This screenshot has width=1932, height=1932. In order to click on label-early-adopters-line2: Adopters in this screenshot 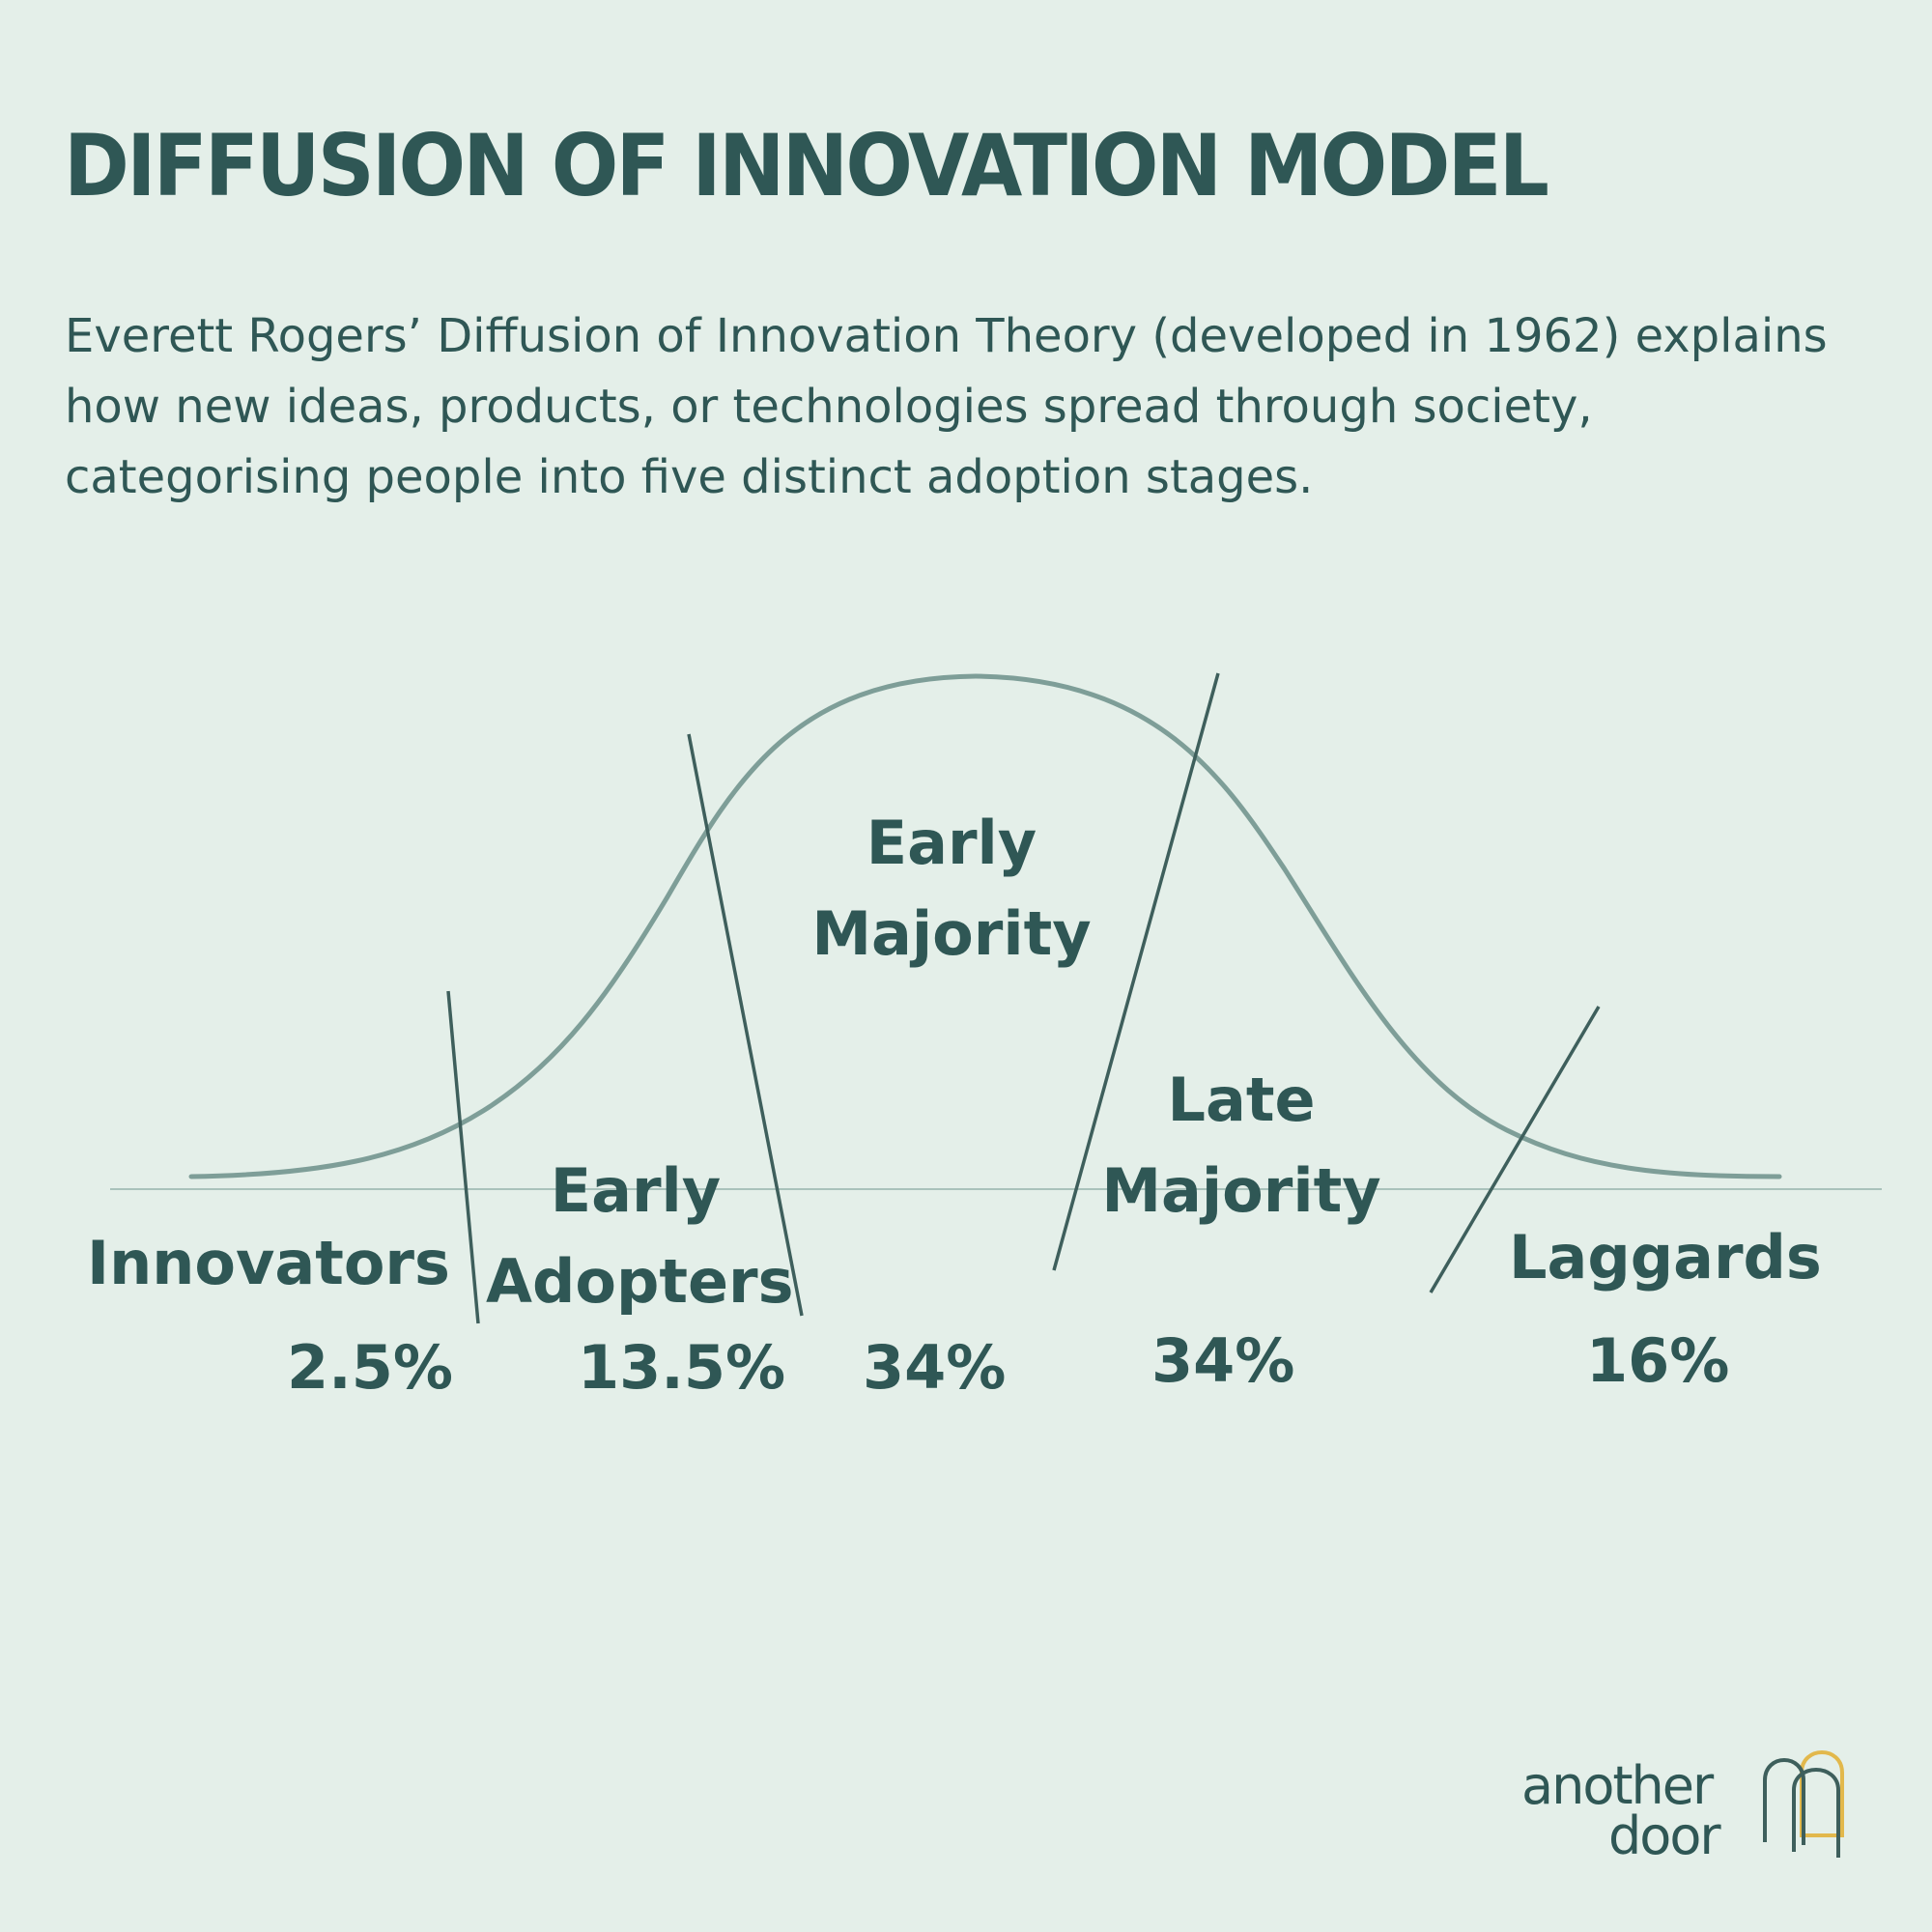, I will do `click(640, 1281)`.